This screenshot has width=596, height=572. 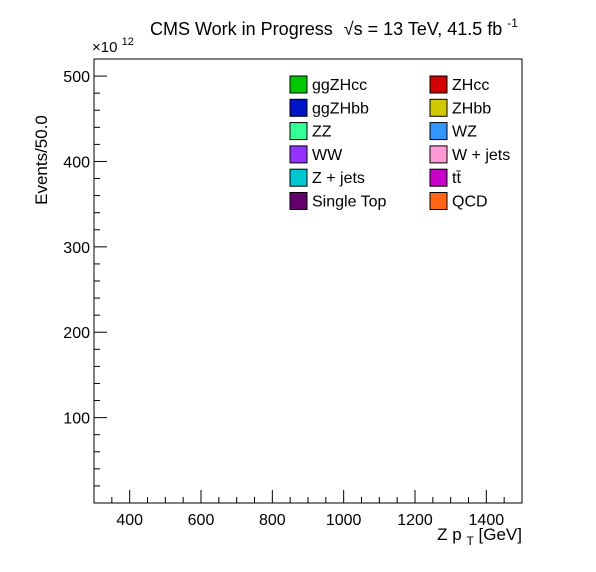 I want to click on legend-label: ZHcc, so click(x=470, y=85).